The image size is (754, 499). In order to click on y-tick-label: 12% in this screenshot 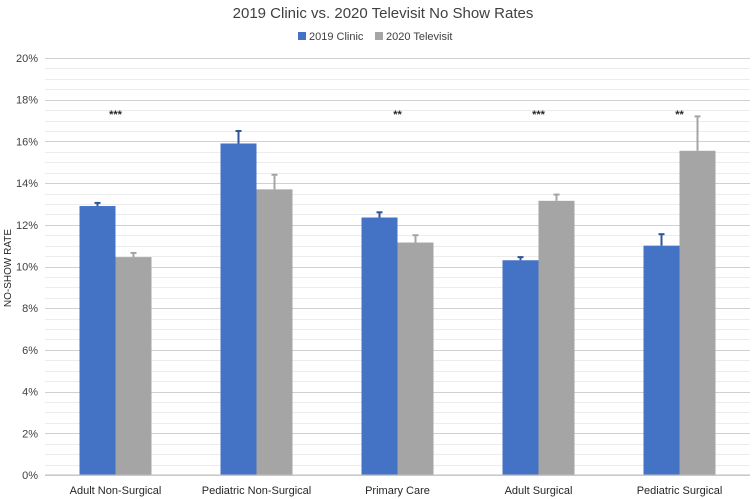, I will do `click(27, 226)`.